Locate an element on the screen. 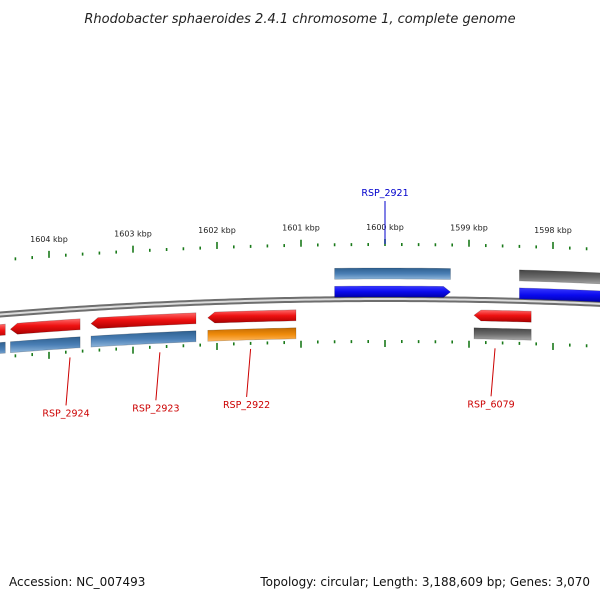 The width and height of the screenshot is (600, 600). gene-label: RSP_2922 is located at coordinates (246, 405).